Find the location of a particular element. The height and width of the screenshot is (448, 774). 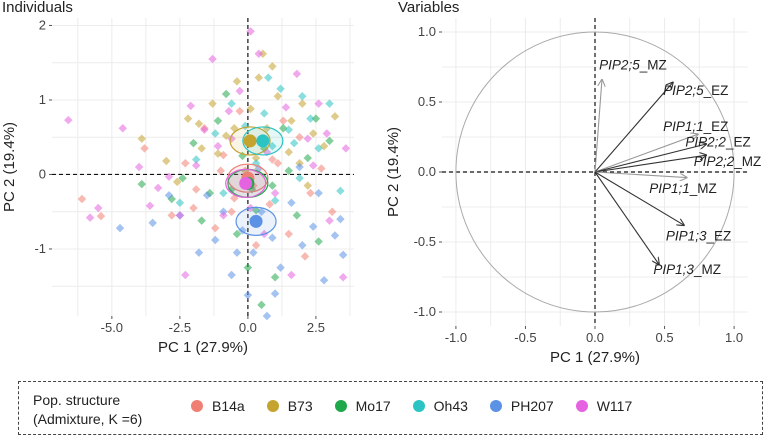

vector-label: PIP2;5_EZ is located at coordinates (695, 90).